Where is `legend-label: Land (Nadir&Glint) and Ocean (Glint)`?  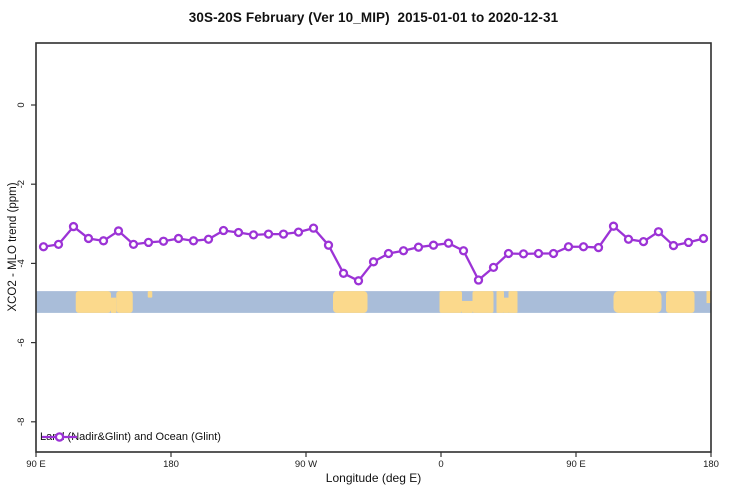
legend-label: Land (Nadir&Glint) and Ocean (Glint) is located at coordinates (130, 437).